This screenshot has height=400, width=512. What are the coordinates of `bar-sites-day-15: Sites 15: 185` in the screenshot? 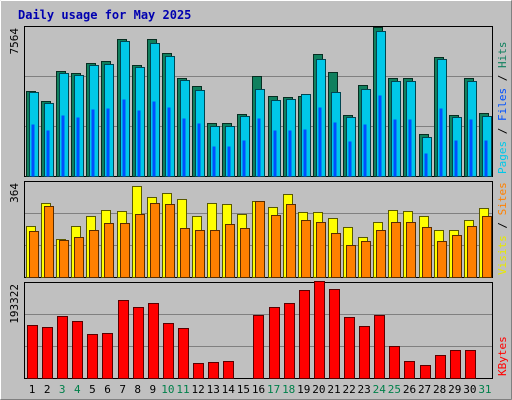 It's located at (245, 253).